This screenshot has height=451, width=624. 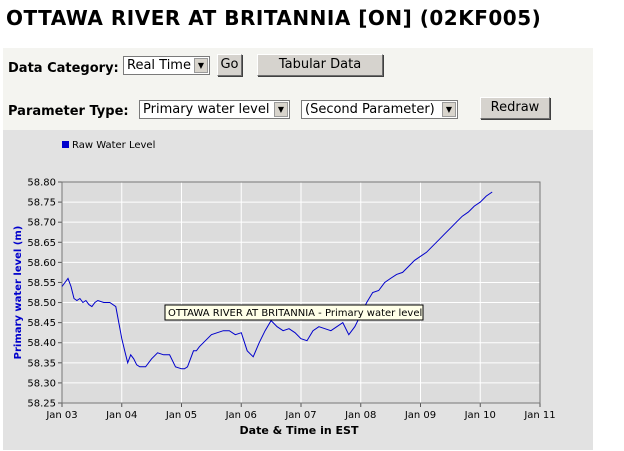 I want to click on y-tick-label: 58.80, so click(x=41, y=183).